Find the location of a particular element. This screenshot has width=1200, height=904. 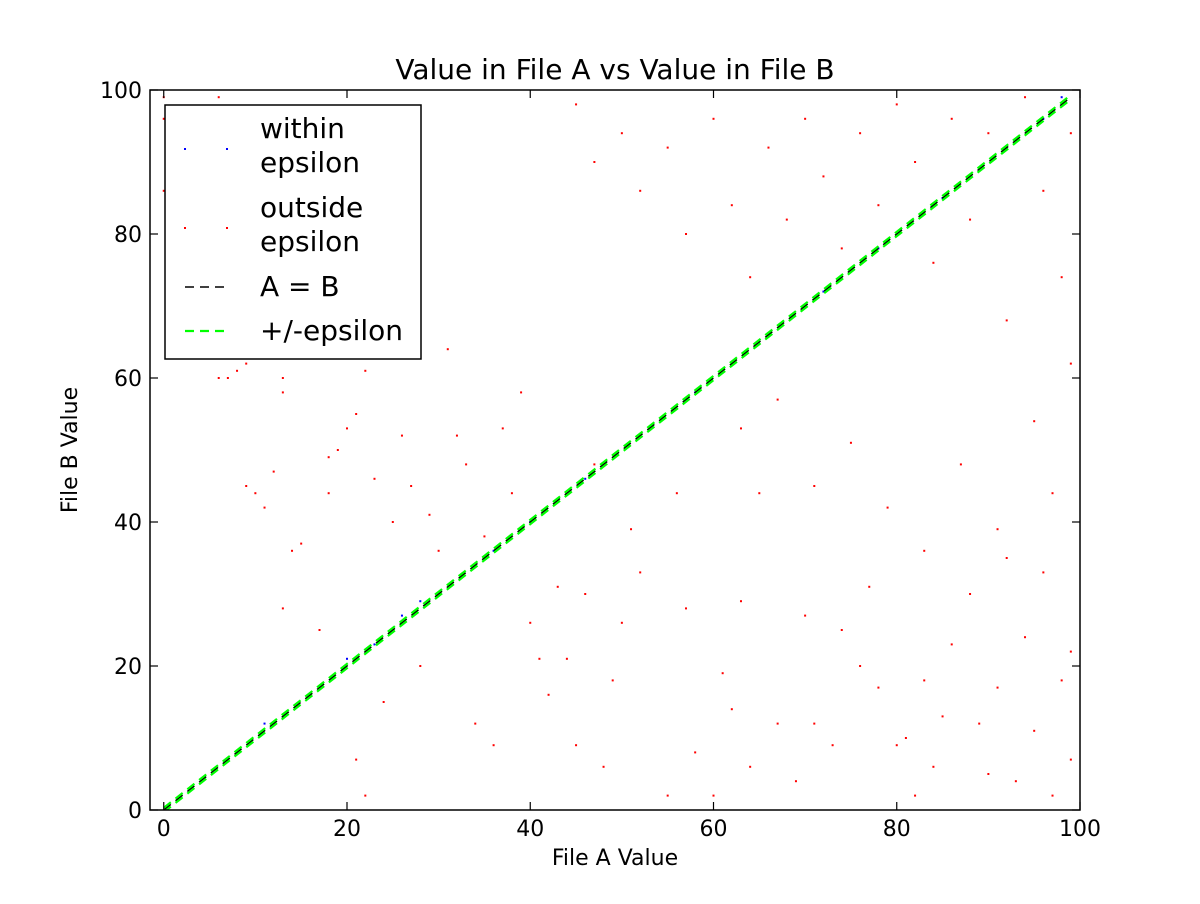

x-axis-label: File A Value is located at coordinates (615, 858).